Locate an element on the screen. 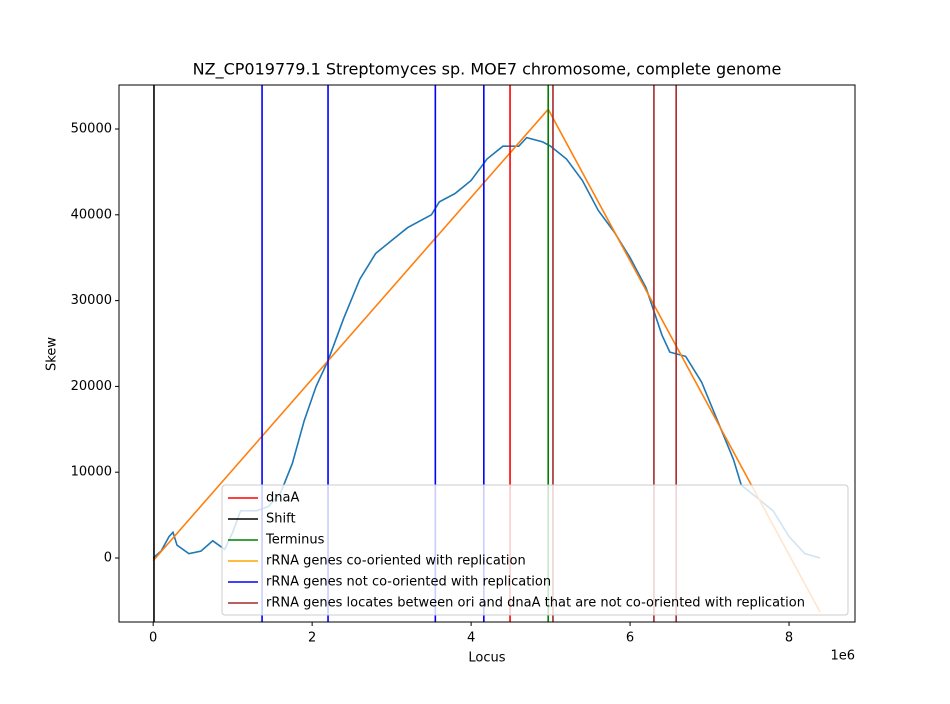  legend-label: Terminus is located at coordinates (295, 540).